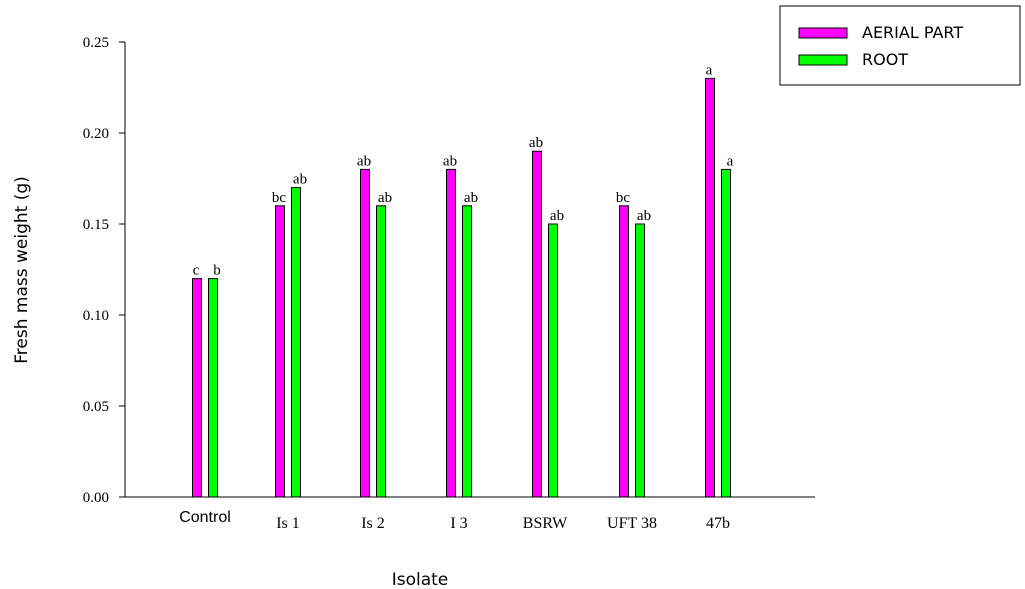 This screenshot has height=589, width=1025. I want to click on significance-label: b, so click(217, 271).